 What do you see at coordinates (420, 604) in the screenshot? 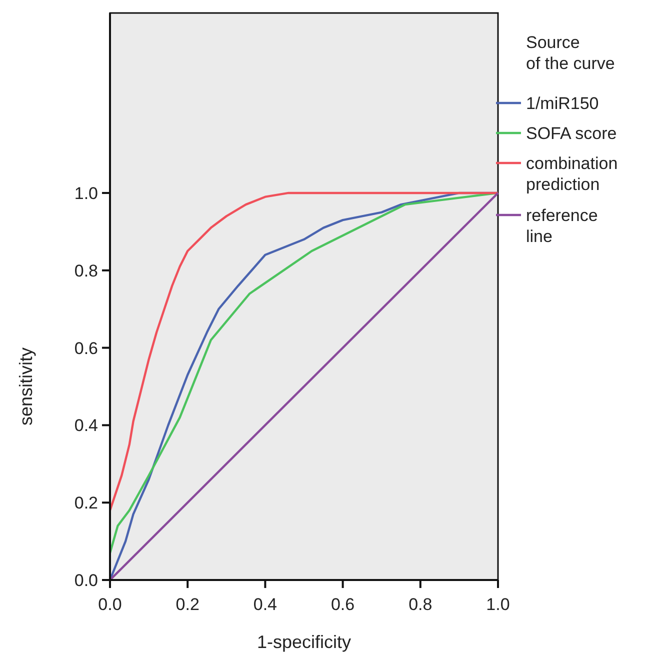
I see `x-tick-label: 0.8` at bounding box center [420, 604].